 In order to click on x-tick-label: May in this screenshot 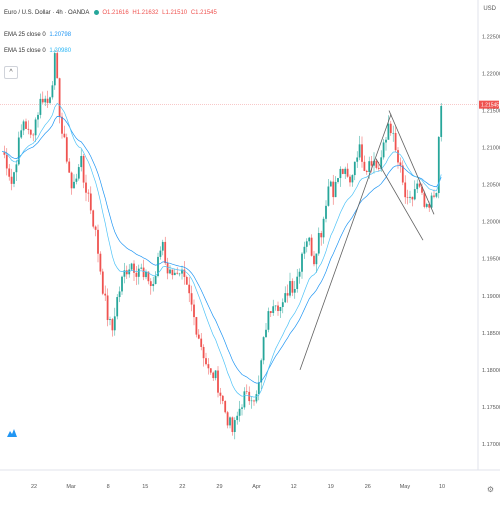, I will do `click(405, 487)`.